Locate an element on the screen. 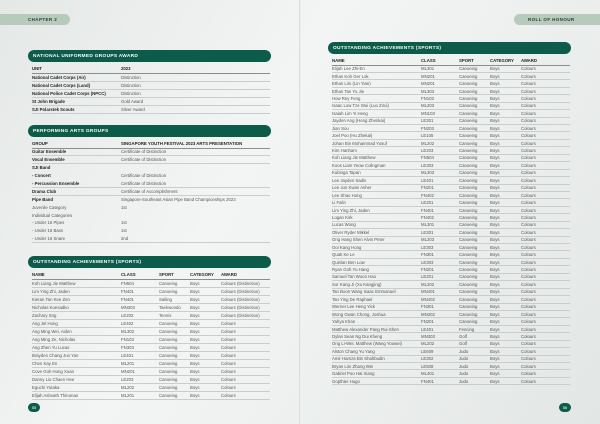 The image size is (600, 424). table-cell: MN402 is located at coordinates (440, 299).